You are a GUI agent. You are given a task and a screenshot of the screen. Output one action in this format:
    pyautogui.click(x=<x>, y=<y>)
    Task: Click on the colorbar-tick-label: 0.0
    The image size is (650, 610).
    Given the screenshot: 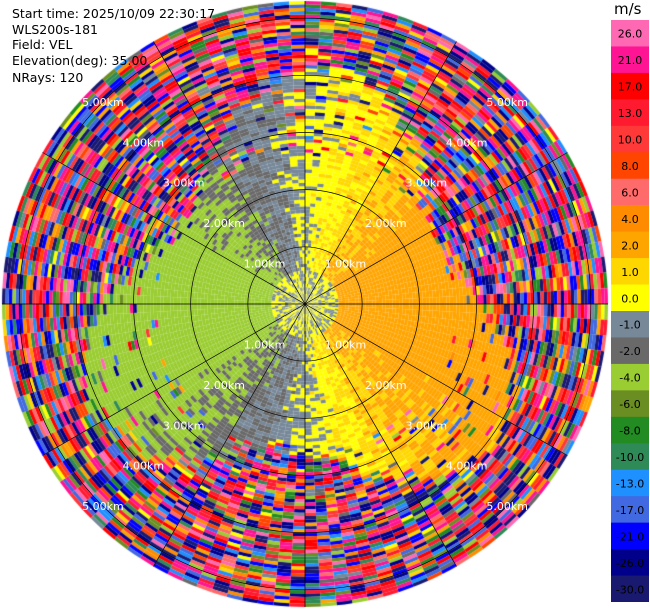 What is the action you would take?
    pyautogui.click(x=630, y=298)
    